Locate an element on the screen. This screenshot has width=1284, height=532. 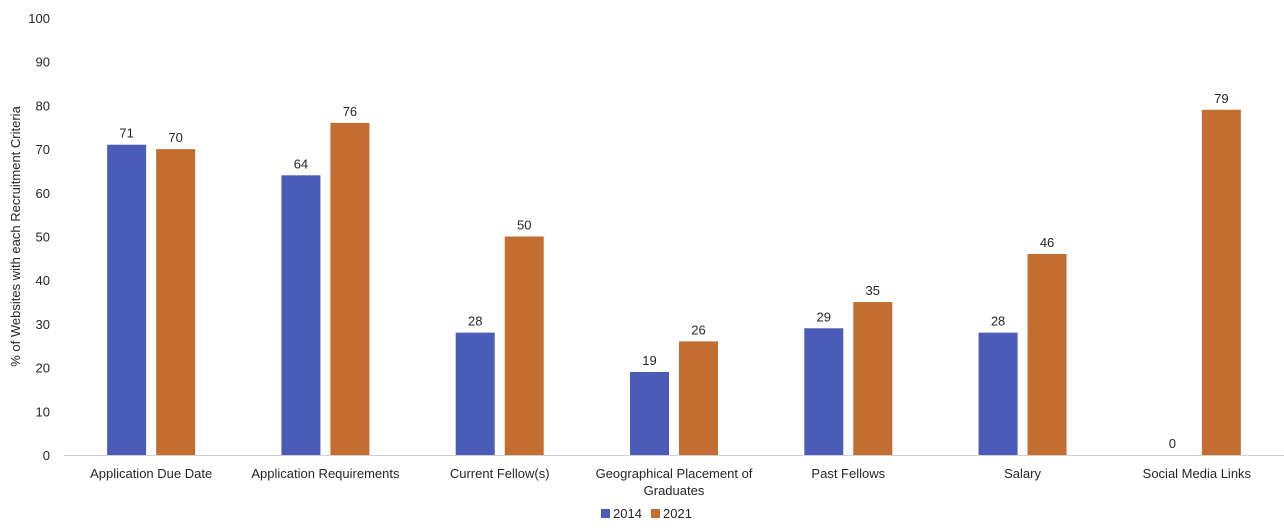
data-label: 70 is located at coordinates (175, 137).